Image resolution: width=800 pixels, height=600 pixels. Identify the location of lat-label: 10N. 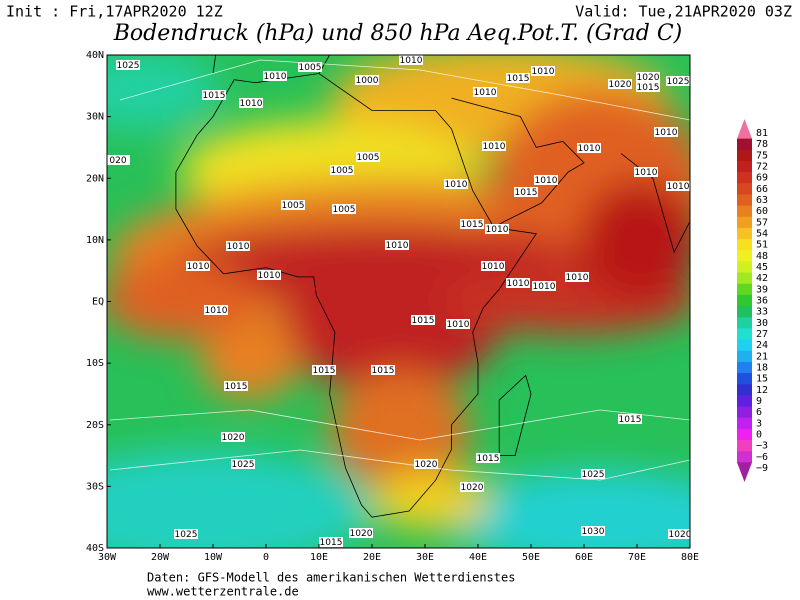
(95, 240).